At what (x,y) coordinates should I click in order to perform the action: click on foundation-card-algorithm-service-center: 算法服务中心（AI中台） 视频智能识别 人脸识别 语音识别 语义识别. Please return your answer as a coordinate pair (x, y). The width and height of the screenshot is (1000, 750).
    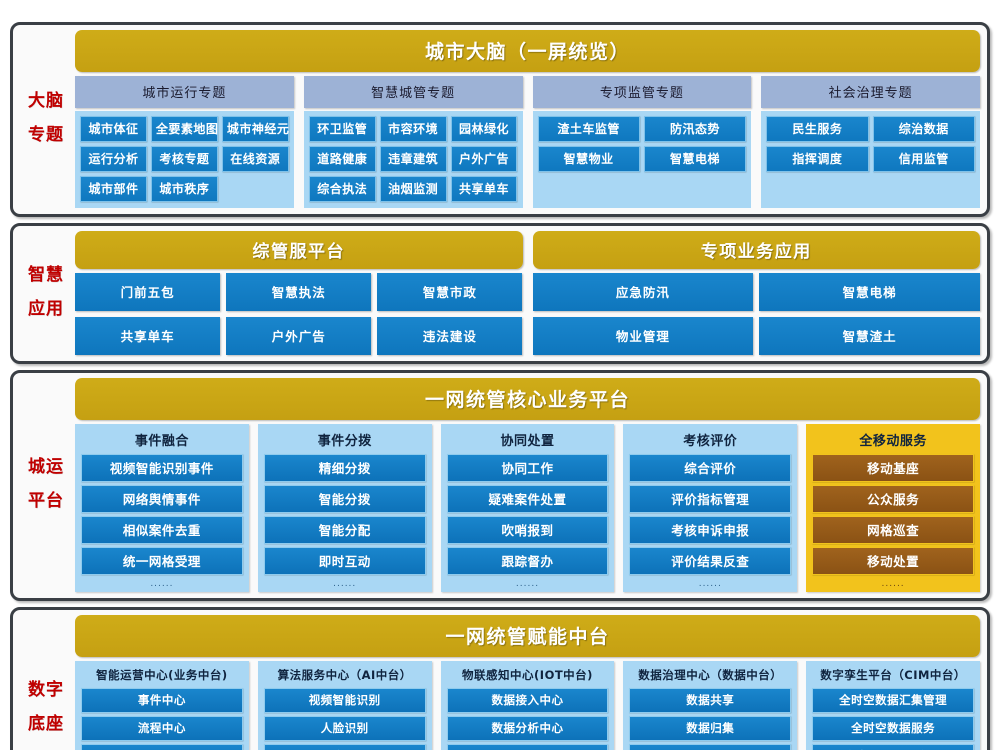
    Looking at the image, I should click on (344, 705).